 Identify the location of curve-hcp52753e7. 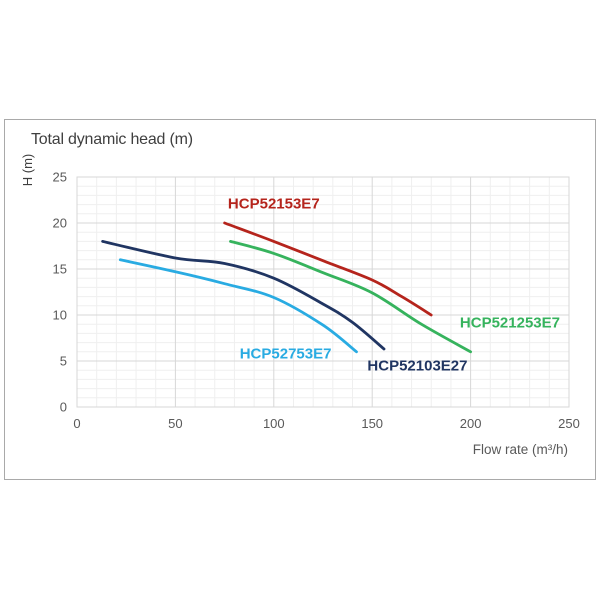
(238, 306).